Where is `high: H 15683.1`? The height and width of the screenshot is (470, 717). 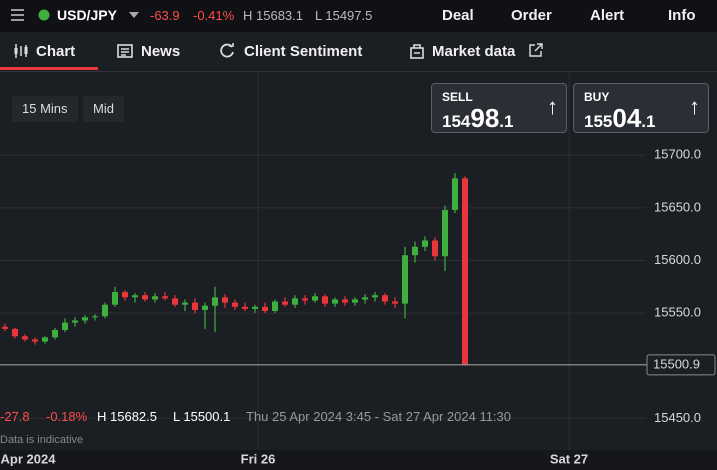 high: H 15683.1 is located at coordinates (273, 15).